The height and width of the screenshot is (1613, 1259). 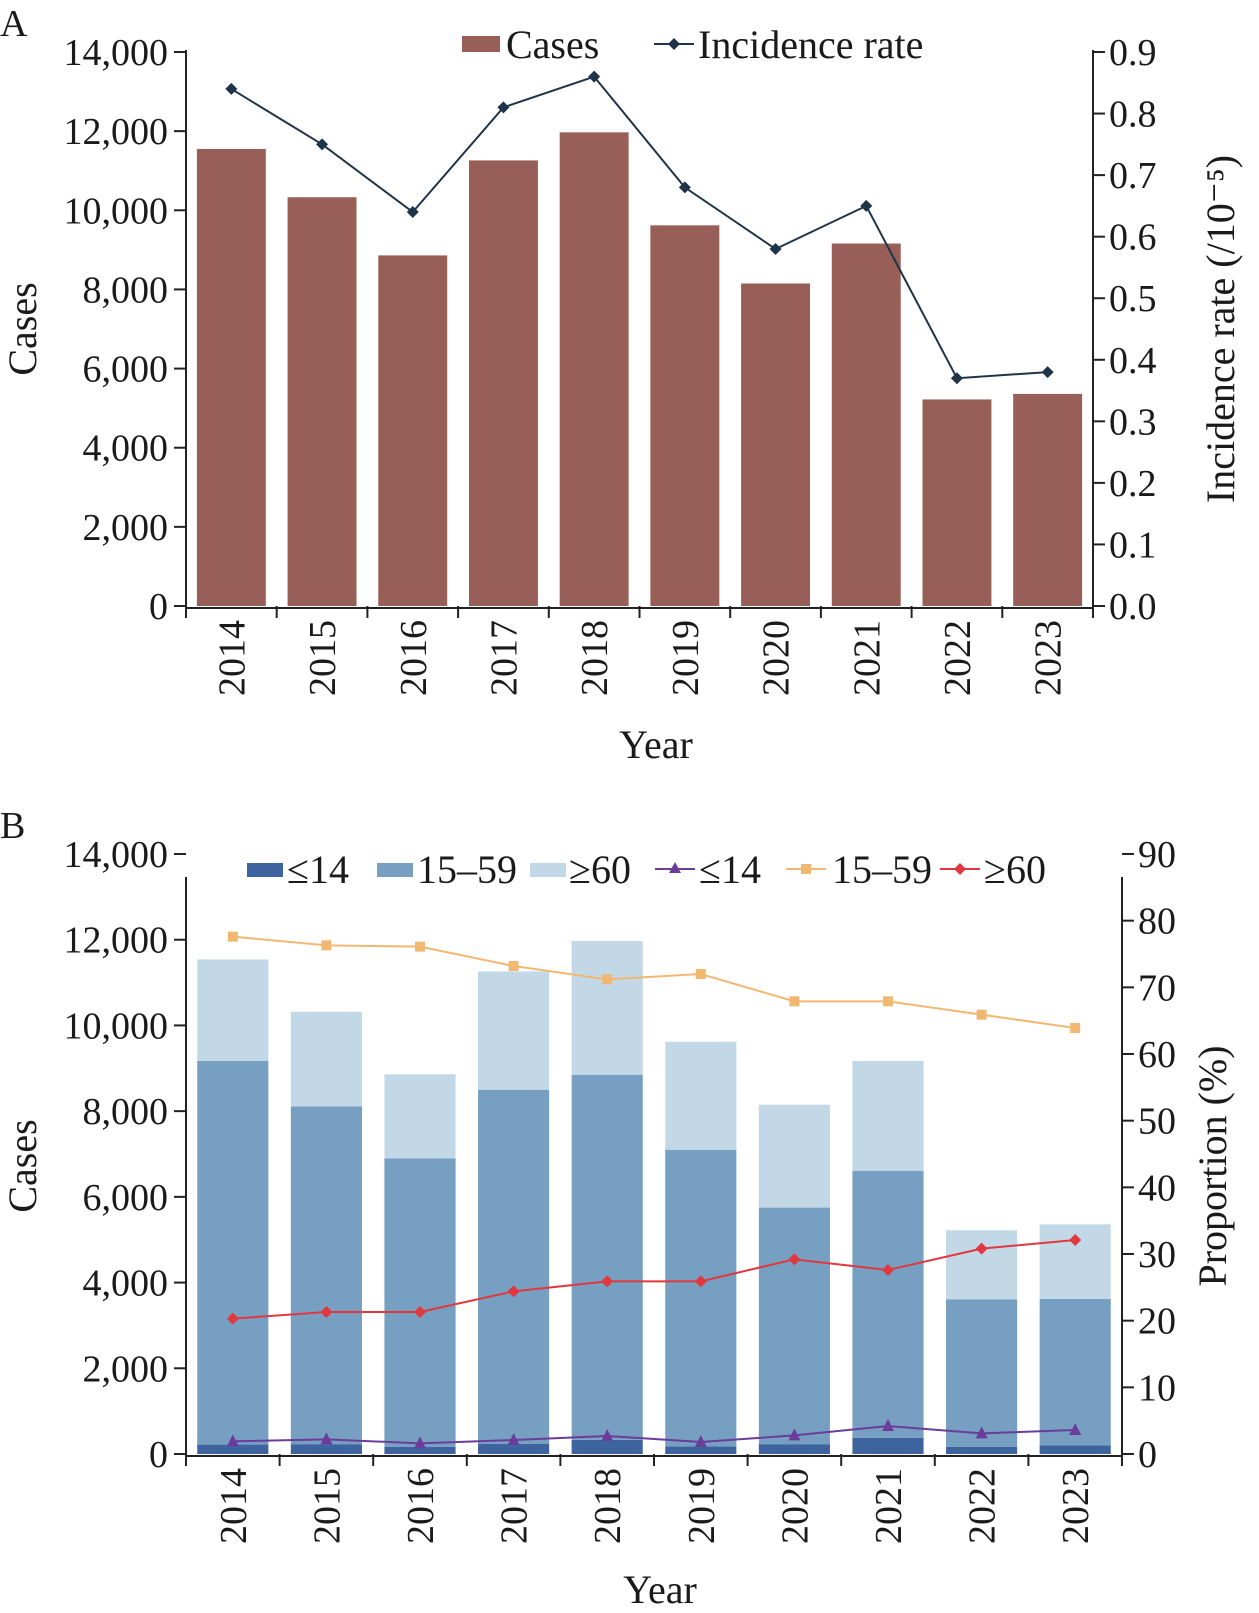 What do you see at coordinates (126, 1198) in the screenshot?
I see `y-tick-label: 6,000` at bounding box center [126, 1198].